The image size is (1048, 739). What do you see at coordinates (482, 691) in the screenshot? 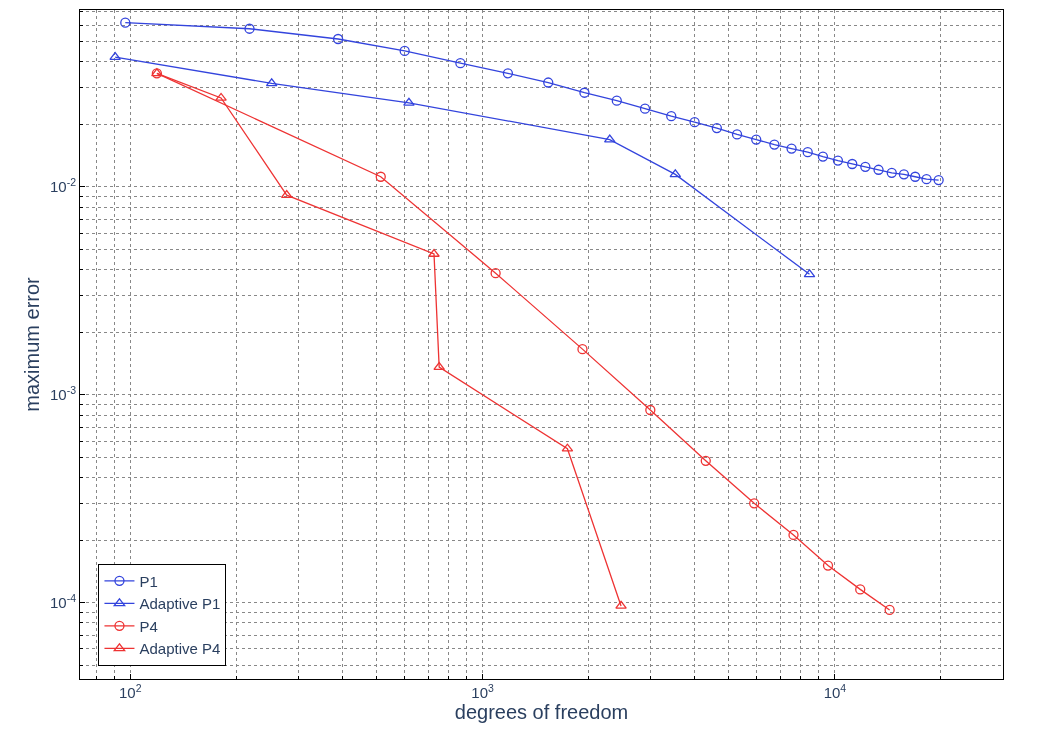
I see `x-tick-label: 10$^{3}$` at bounding box center [482, 691].